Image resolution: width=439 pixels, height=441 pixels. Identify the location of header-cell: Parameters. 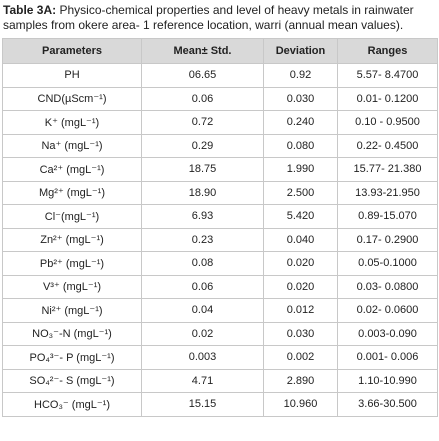
(72, 51).